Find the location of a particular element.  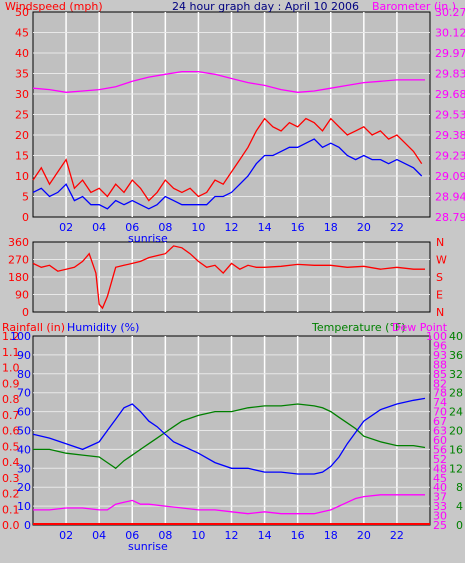

compass-tick-label: S is located at coordinates (439, 277).